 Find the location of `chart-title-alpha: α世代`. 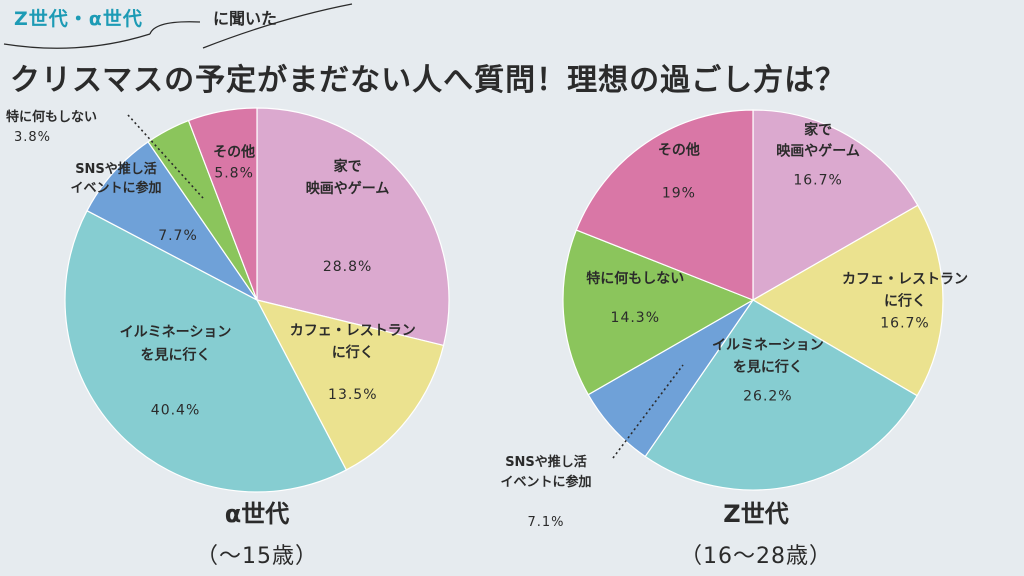

chart-title-alpha: α世代 is located at coordinates (257, 514).